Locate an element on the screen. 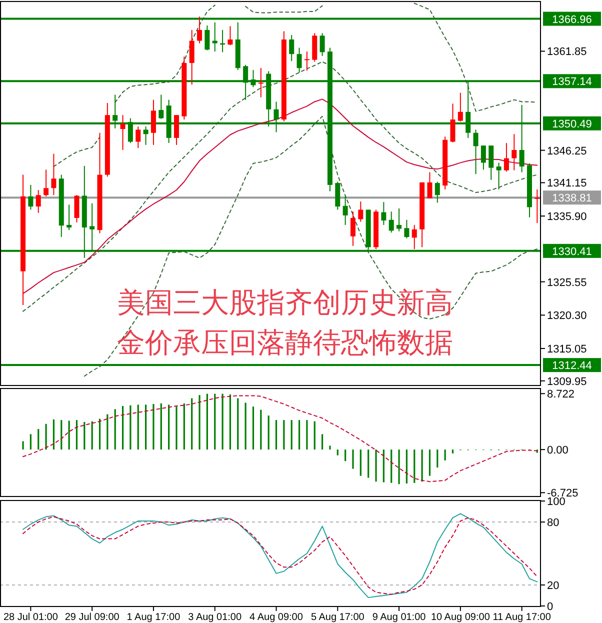 This screenshot has height=623, width=602. x-tick-label: 3 Aug 01:00 is located at coordinates (215, 617).